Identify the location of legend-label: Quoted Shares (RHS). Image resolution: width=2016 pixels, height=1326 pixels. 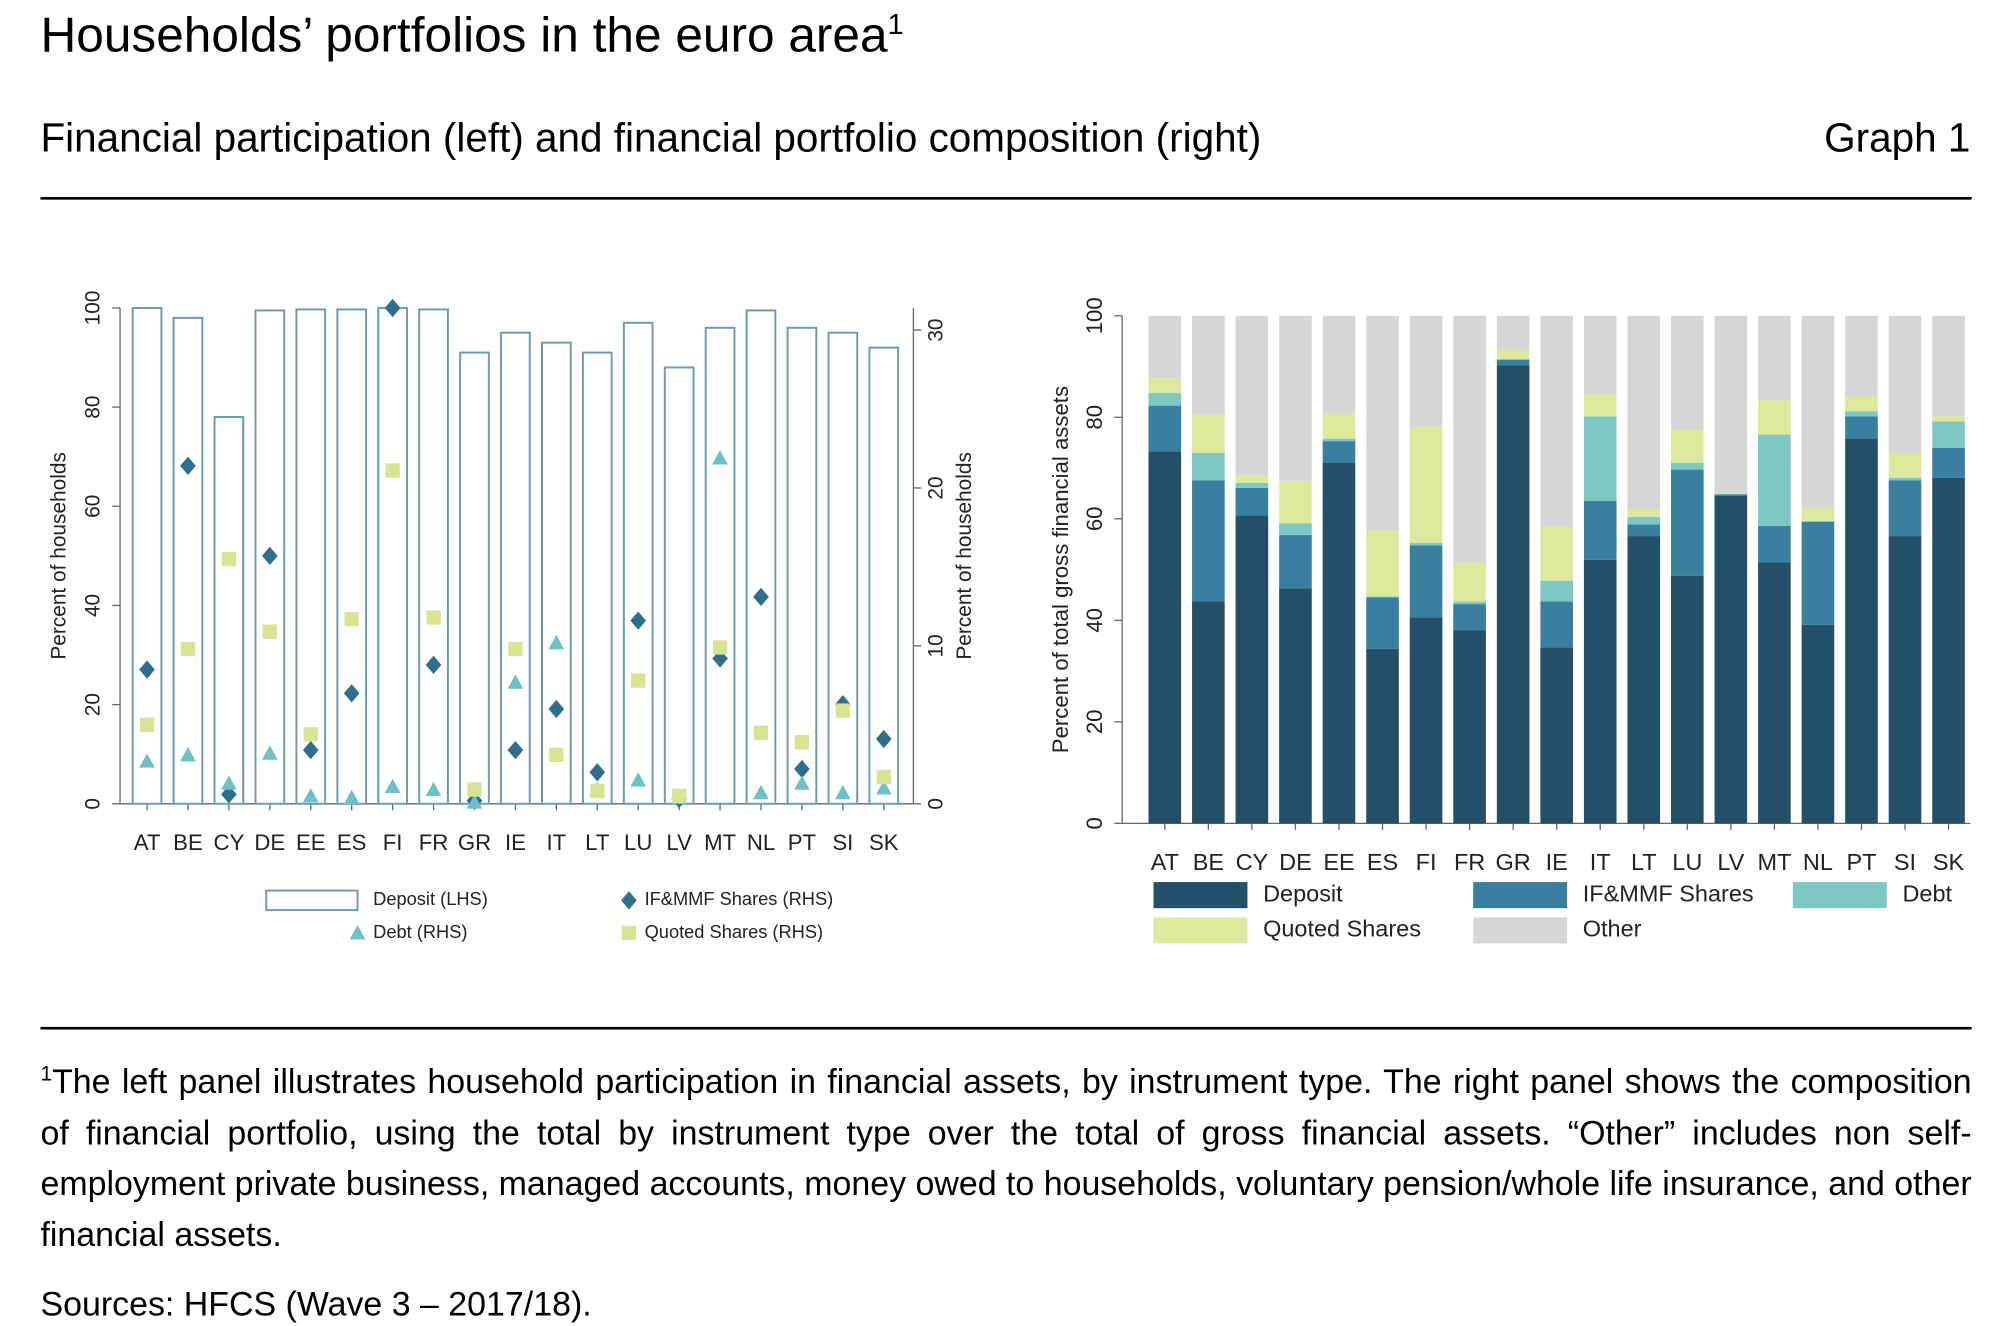
(734, 931).